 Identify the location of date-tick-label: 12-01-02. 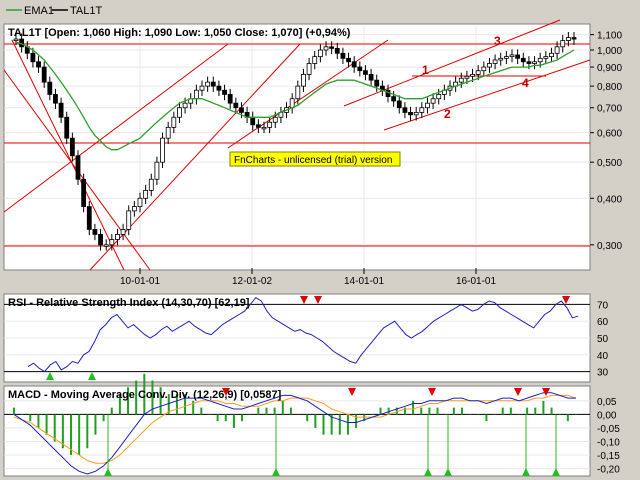
(252, 281).